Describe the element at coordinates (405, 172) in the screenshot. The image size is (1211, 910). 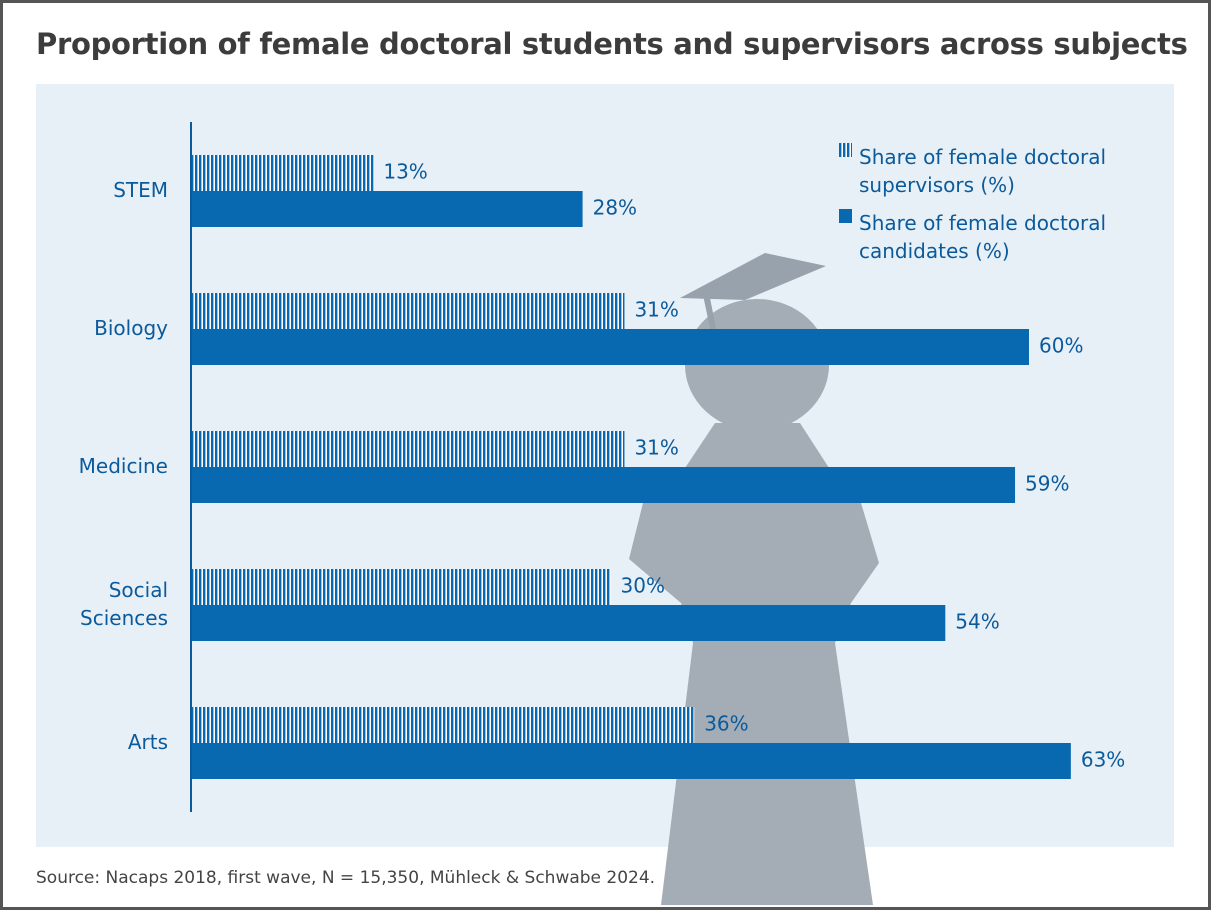
I see `value-label: 13%` at that location.